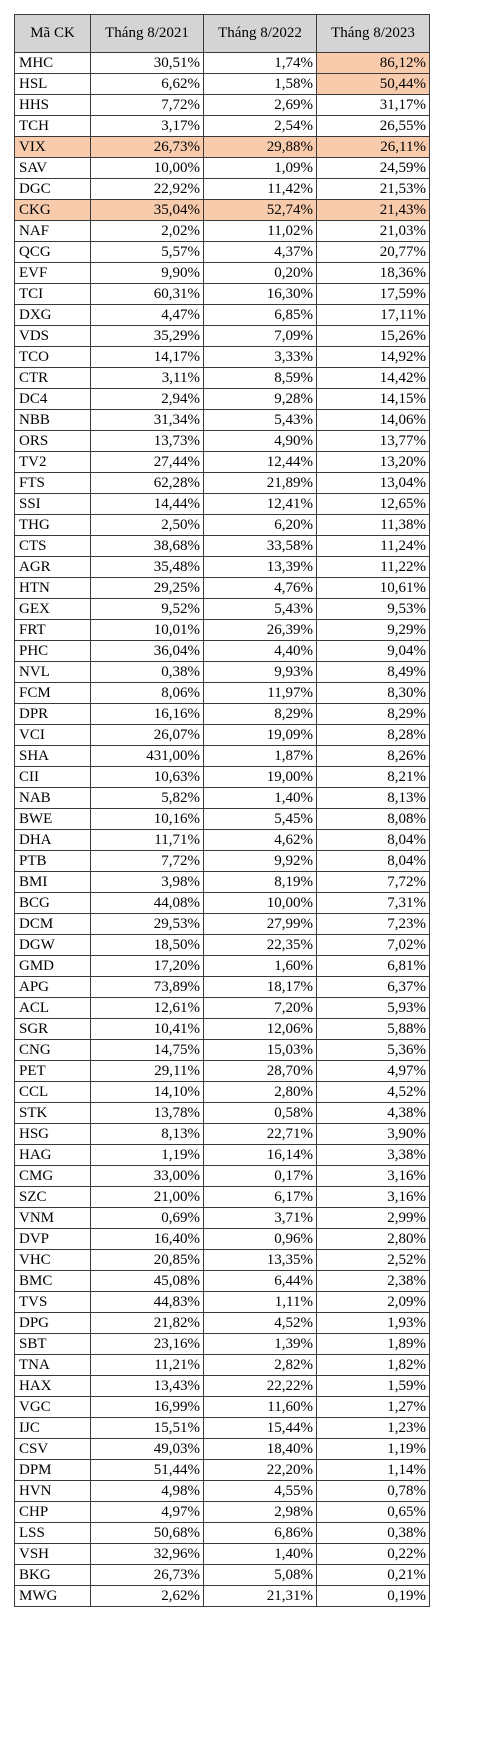  I want to click on stock-code-cell: TCI, so click(52, 294).